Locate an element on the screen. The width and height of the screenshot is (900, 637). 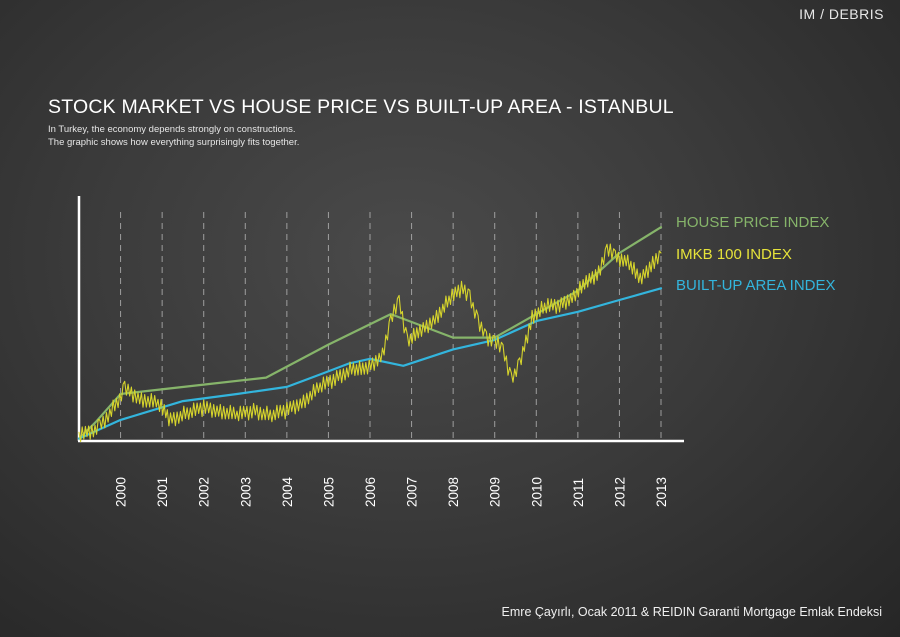
x-tick-label-2012: 2012 is located at coordinates (619, 492).